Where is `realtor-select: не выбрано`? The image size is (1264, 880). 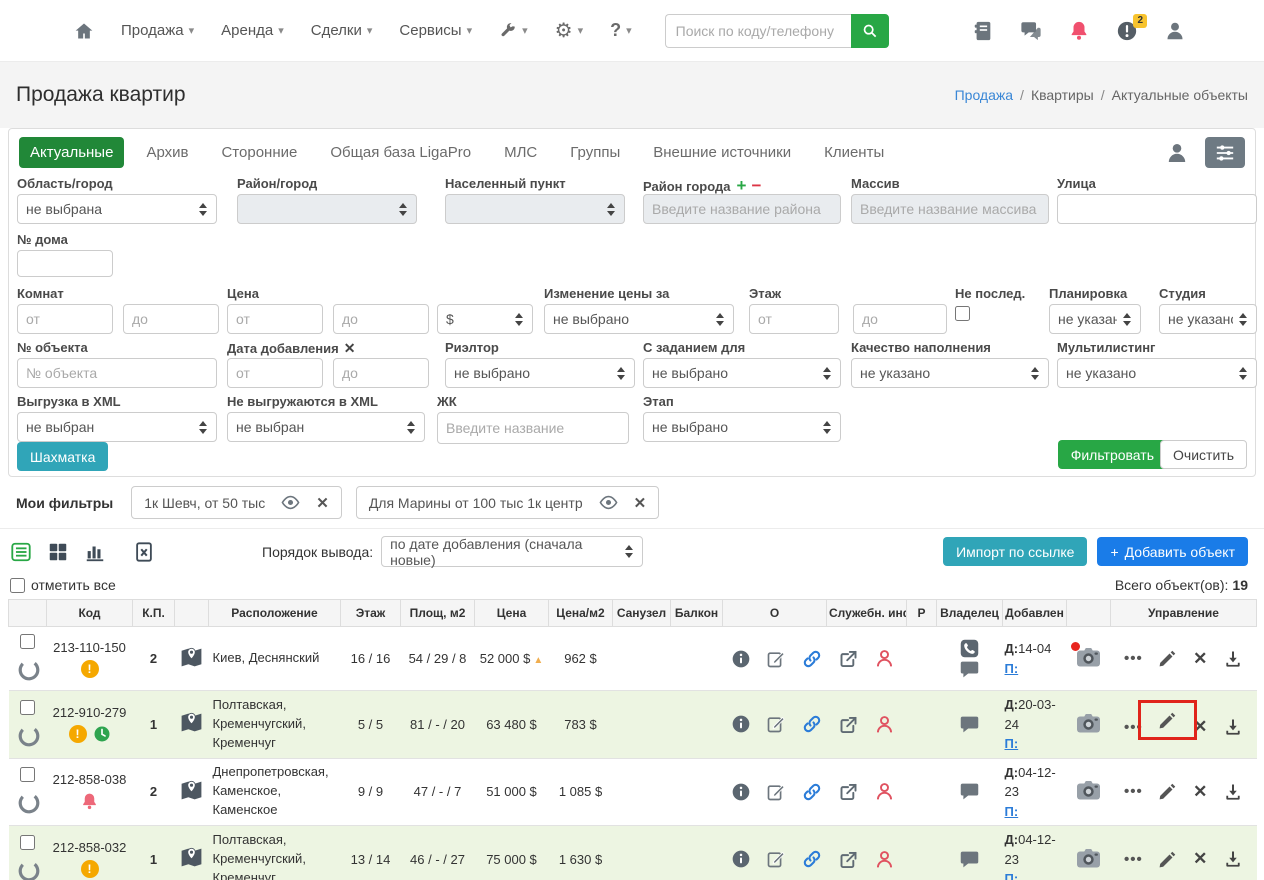
realtor-select: не выбрано is located at coordinates (540, 373).